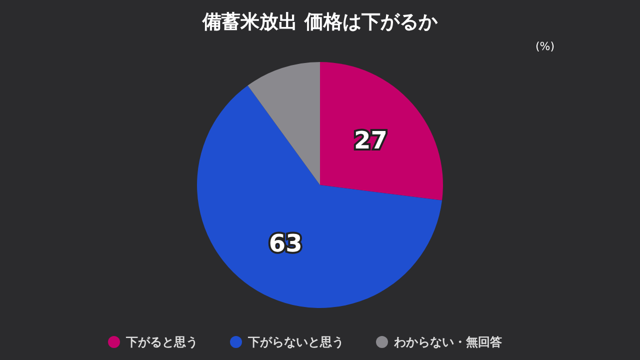 This screenshot has width=640, height=360. I want to click on legend-label: 下がらないと思う, so click(295, 342).